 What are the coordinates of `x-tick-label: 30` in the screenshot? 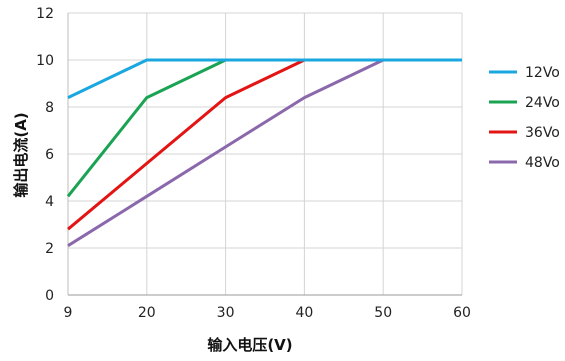 It's located at (226, 313).